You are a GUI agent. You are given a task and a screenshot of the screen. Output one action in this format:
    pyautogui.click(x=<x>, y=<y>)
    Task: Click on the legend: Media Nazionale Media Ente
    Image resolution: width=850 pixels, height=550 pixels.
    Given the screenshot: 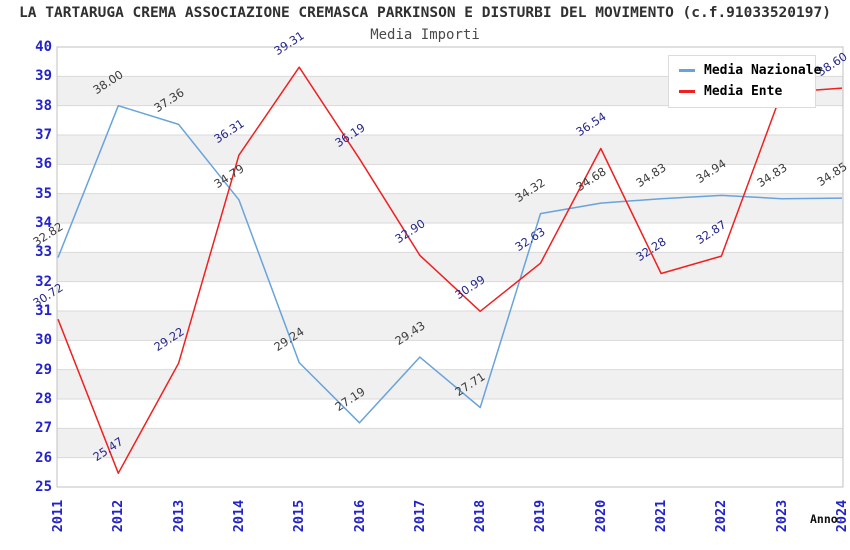 What is the action you would take?
    pyautogui.click(x=744, y=81)
    